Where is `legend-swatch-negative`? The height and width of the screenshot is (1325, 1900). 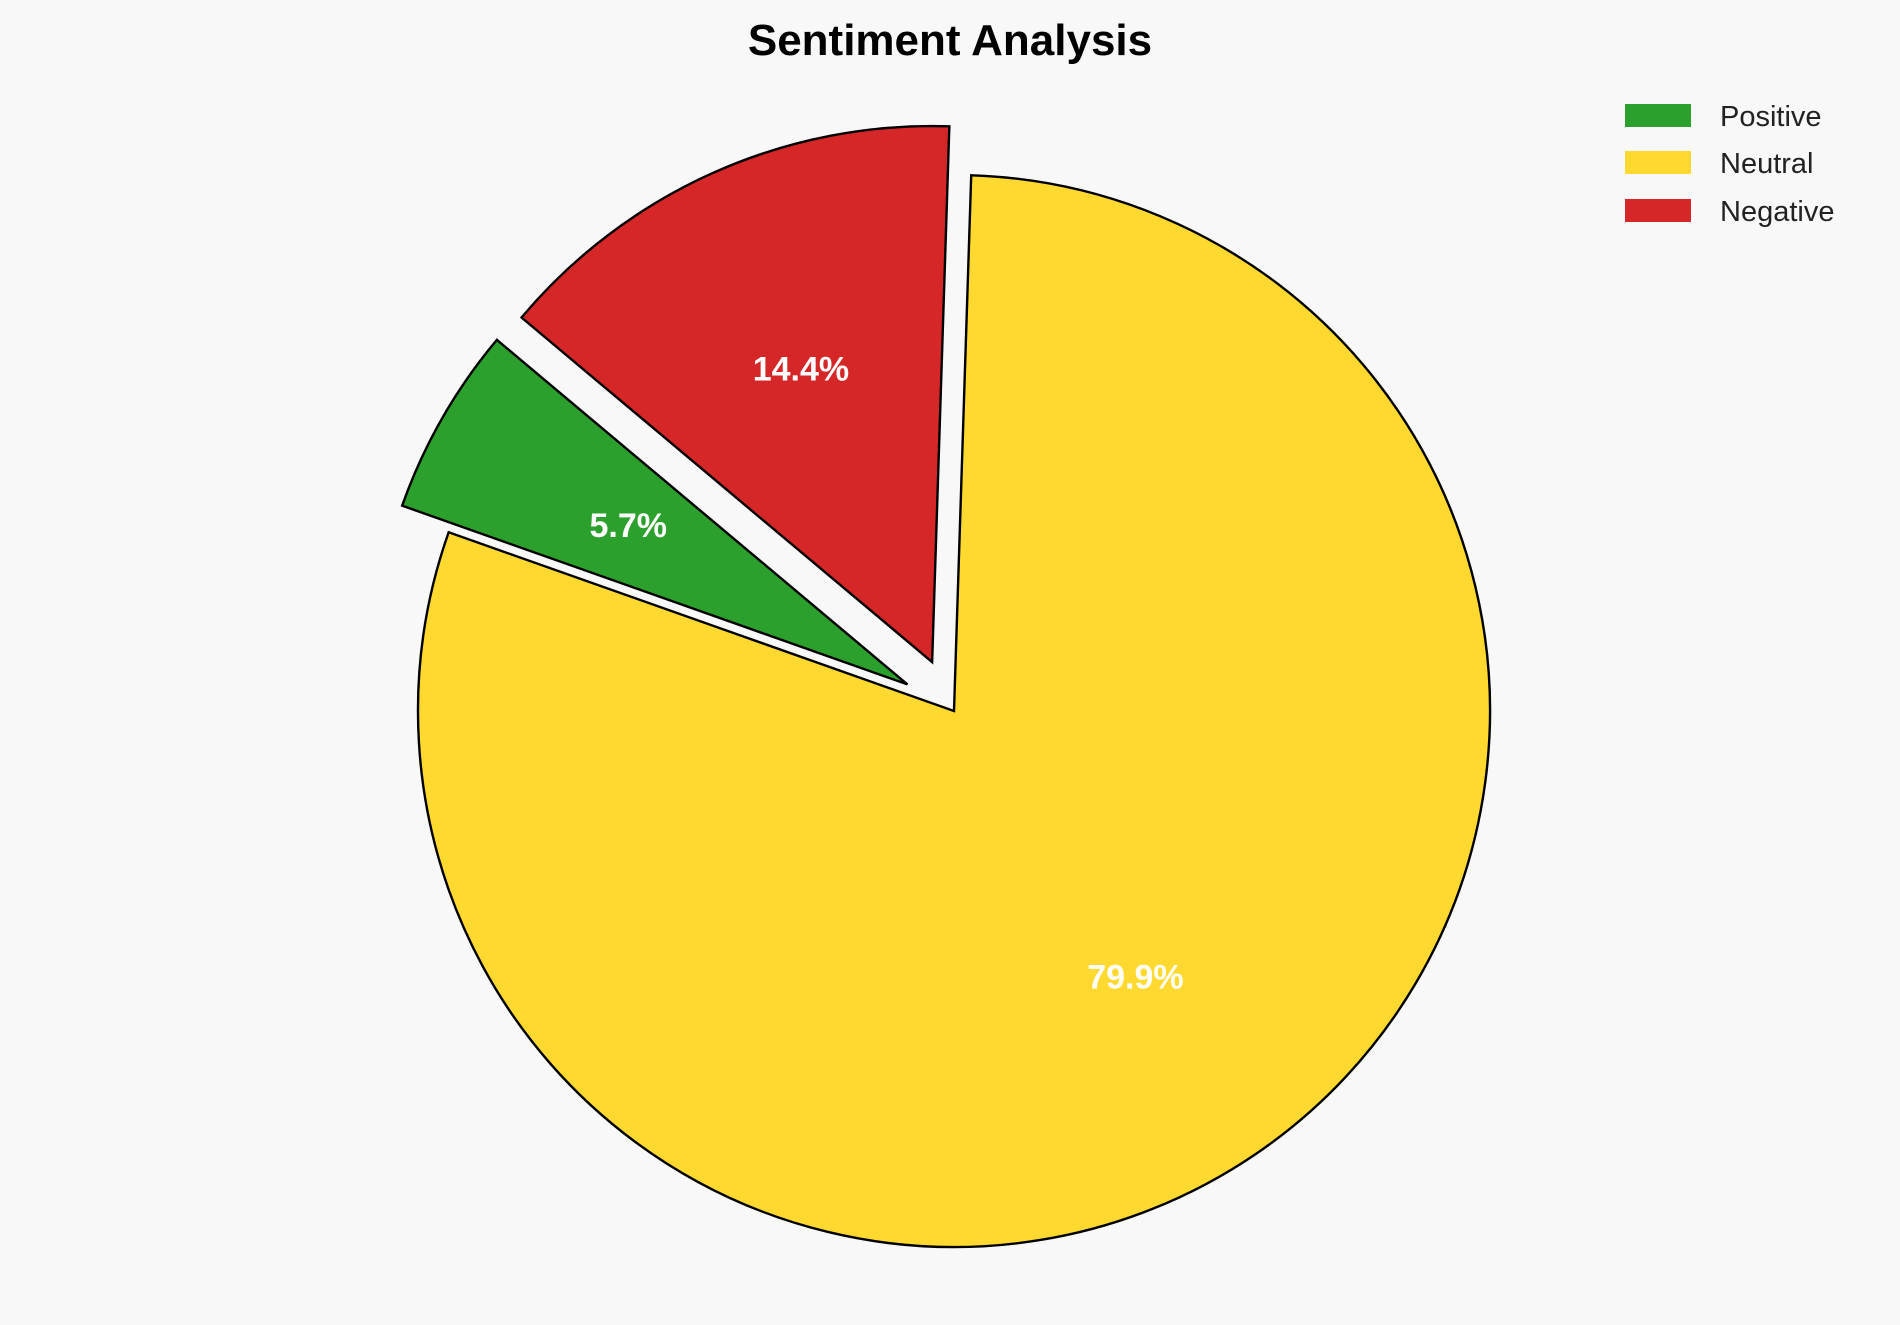 legend-swatch-negative is located at coordinates (1658, 210).